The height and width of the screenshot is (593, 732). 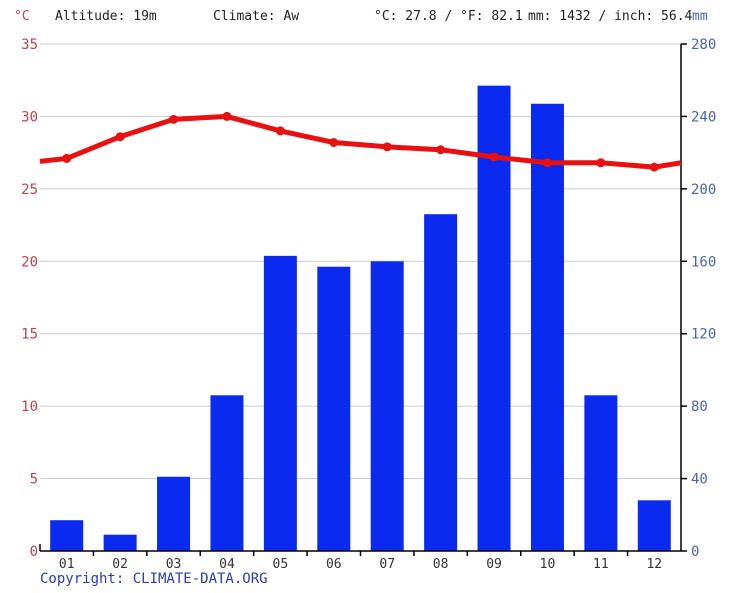 I want to click on left-axis-tick-label: 0, so click(x=34, y=552).